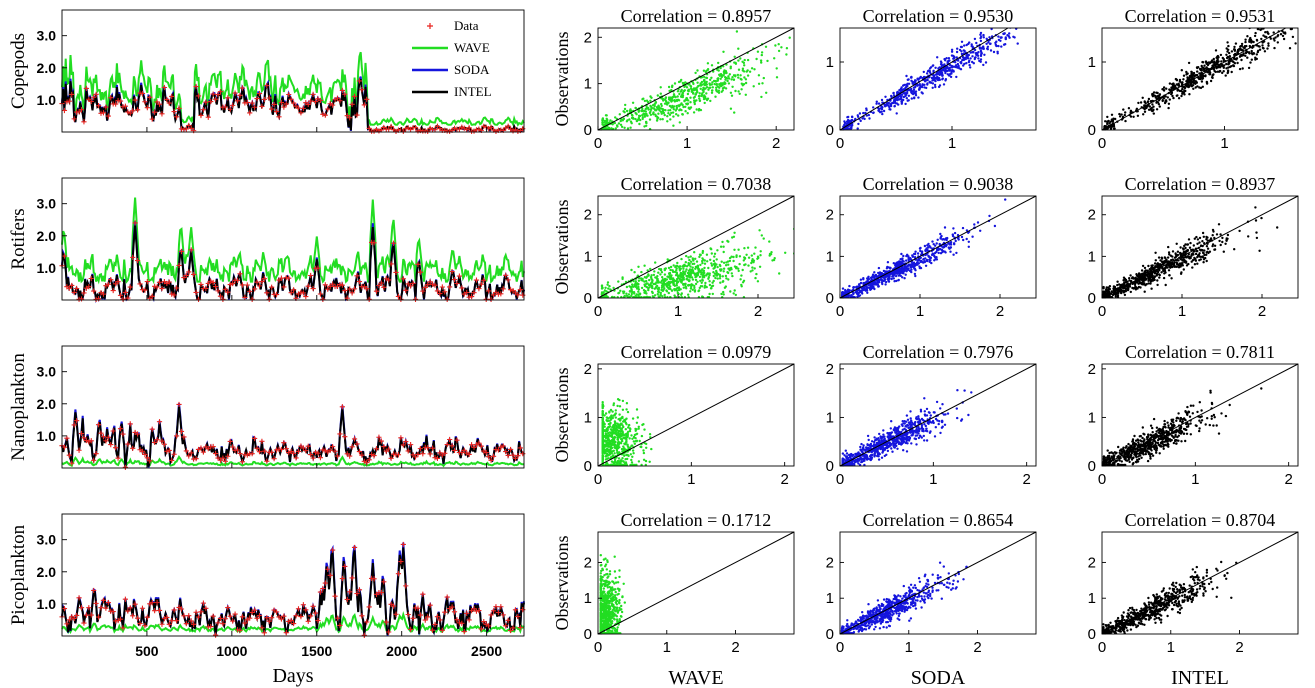 The width and height of the screenshot is (1315, 688). Describe the element at coordinates (830, 62) in the screenshot. I see `y-tick-label: 1` at that location.